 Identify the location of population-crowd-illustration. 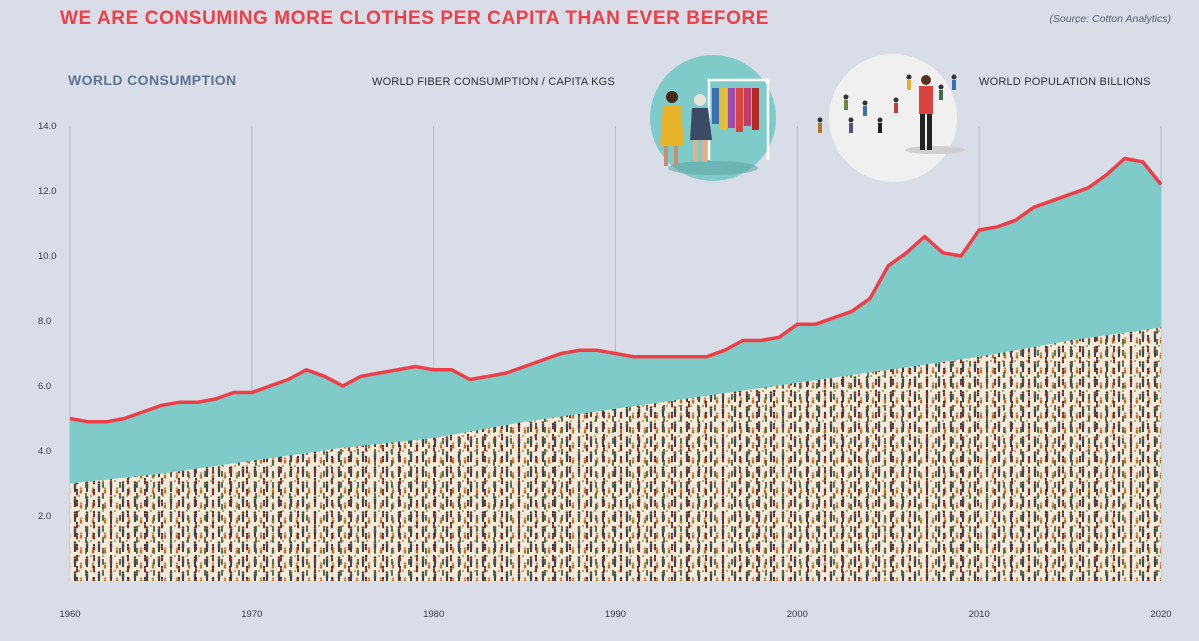
(891, 118).